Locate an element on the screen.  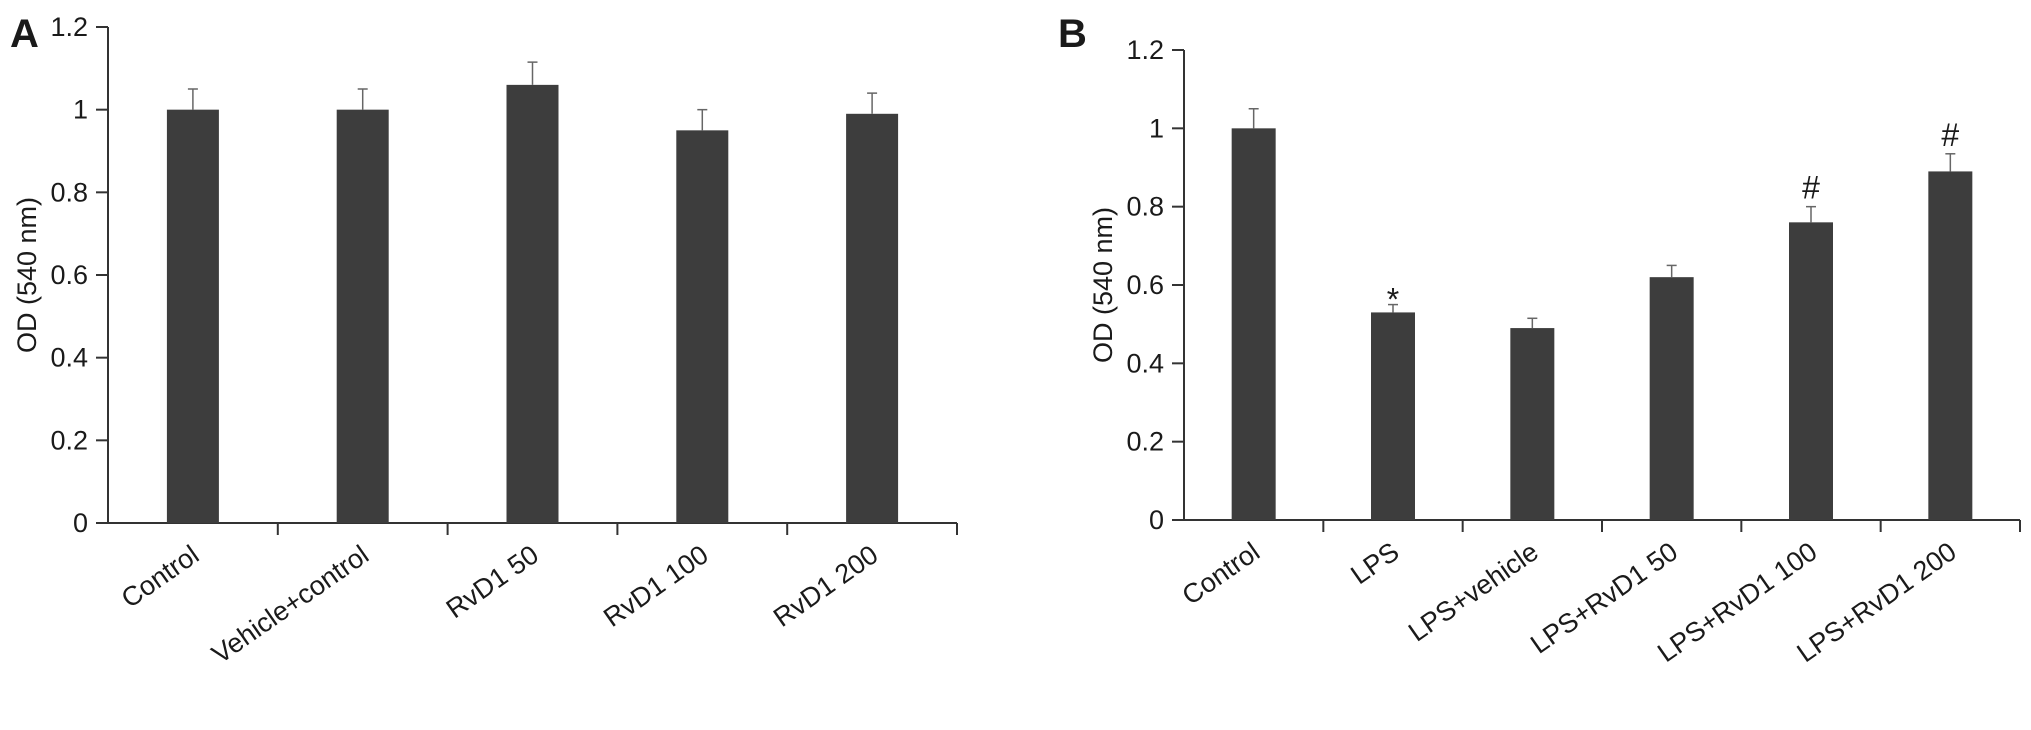
panel-a-category-label-1: Vehicle+control is located at coordinates (290, 604).